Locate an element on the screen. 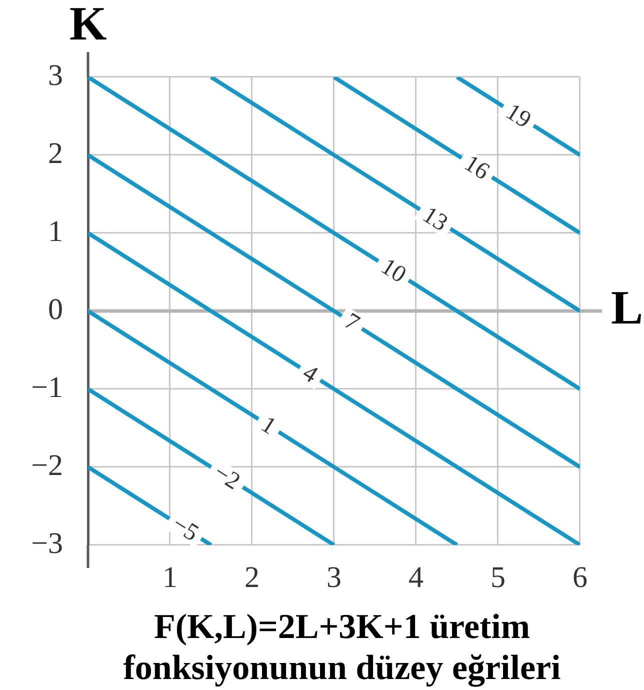 This screenshot has width=644, height=690. y-axis-title: K is located at coordinates (88, 25).